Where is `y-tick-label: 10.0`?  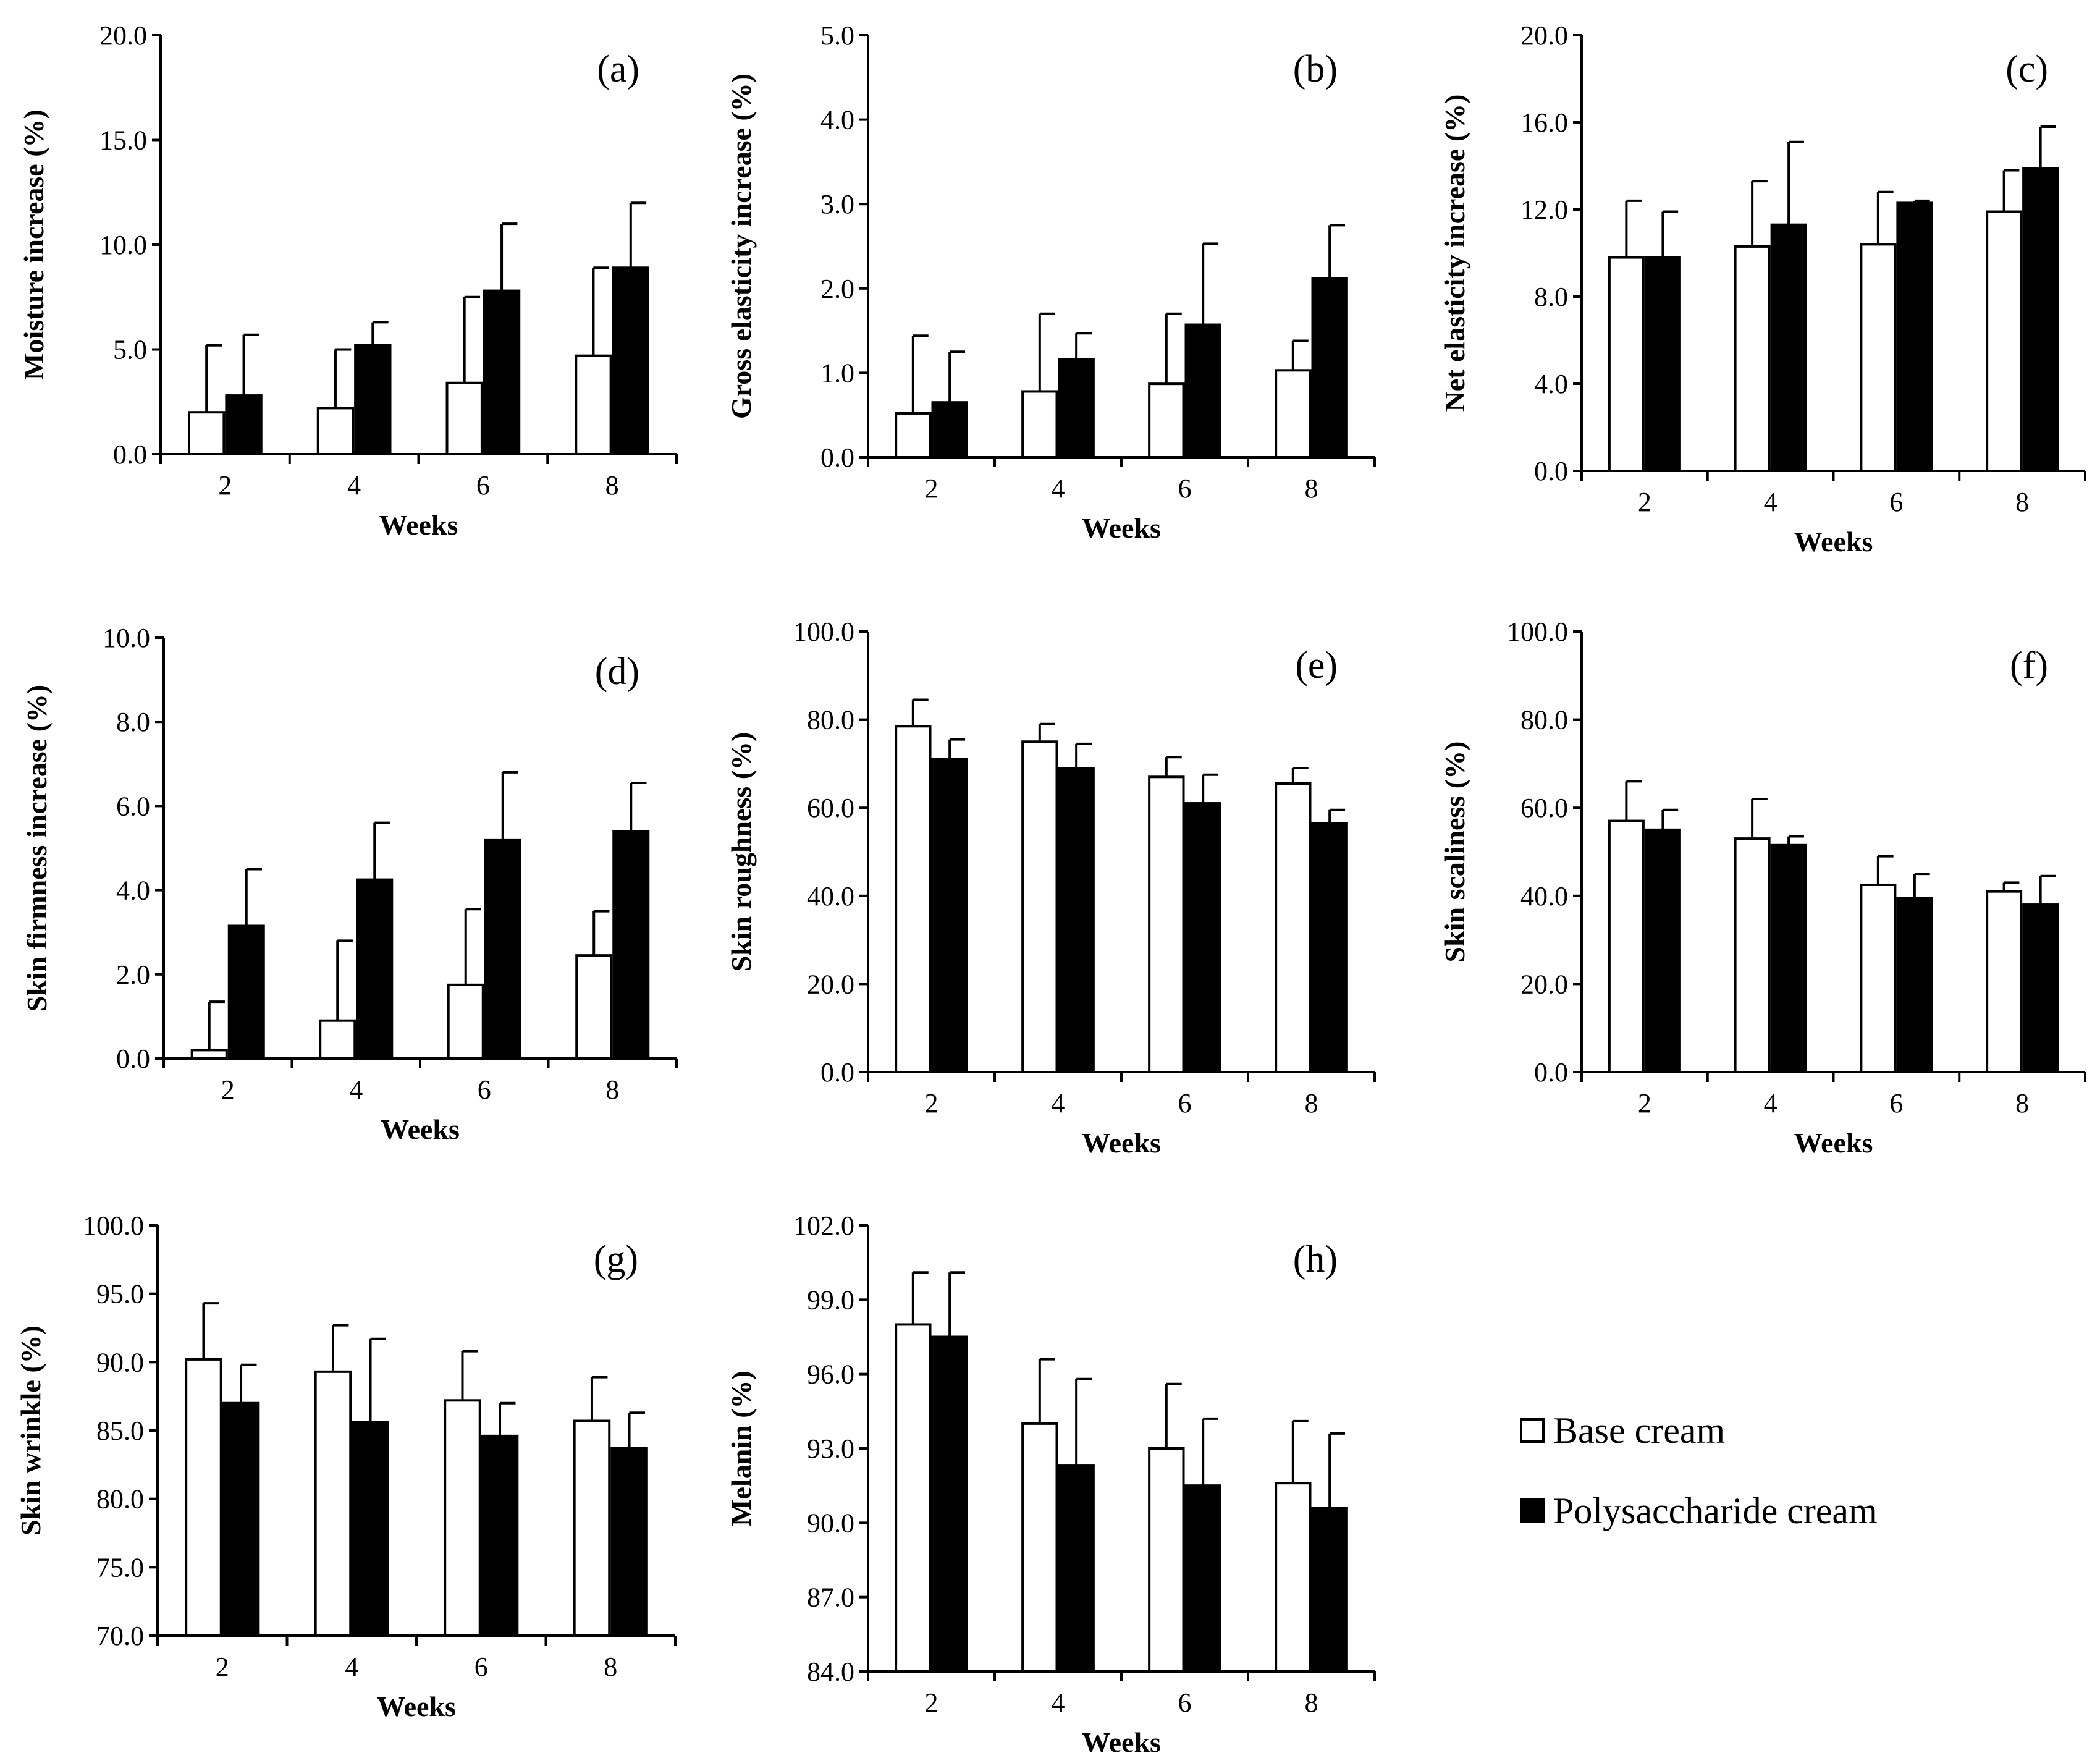 y-tick-label: 10.0 is located at coordinates (123, 245).